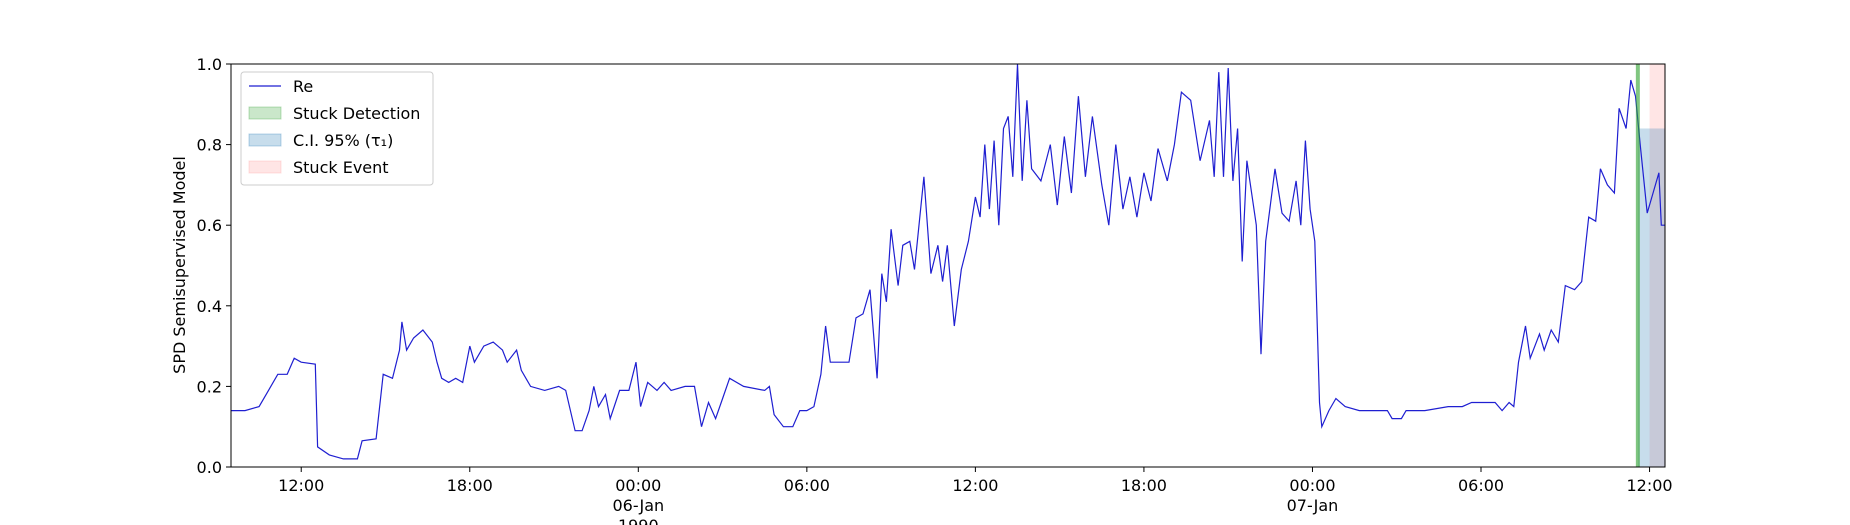 The image size is (1850, 525). What do you see at coordinates (303, 86) in the screenshot?
I see `legend-label: Re` at bounding box center [303, 86].